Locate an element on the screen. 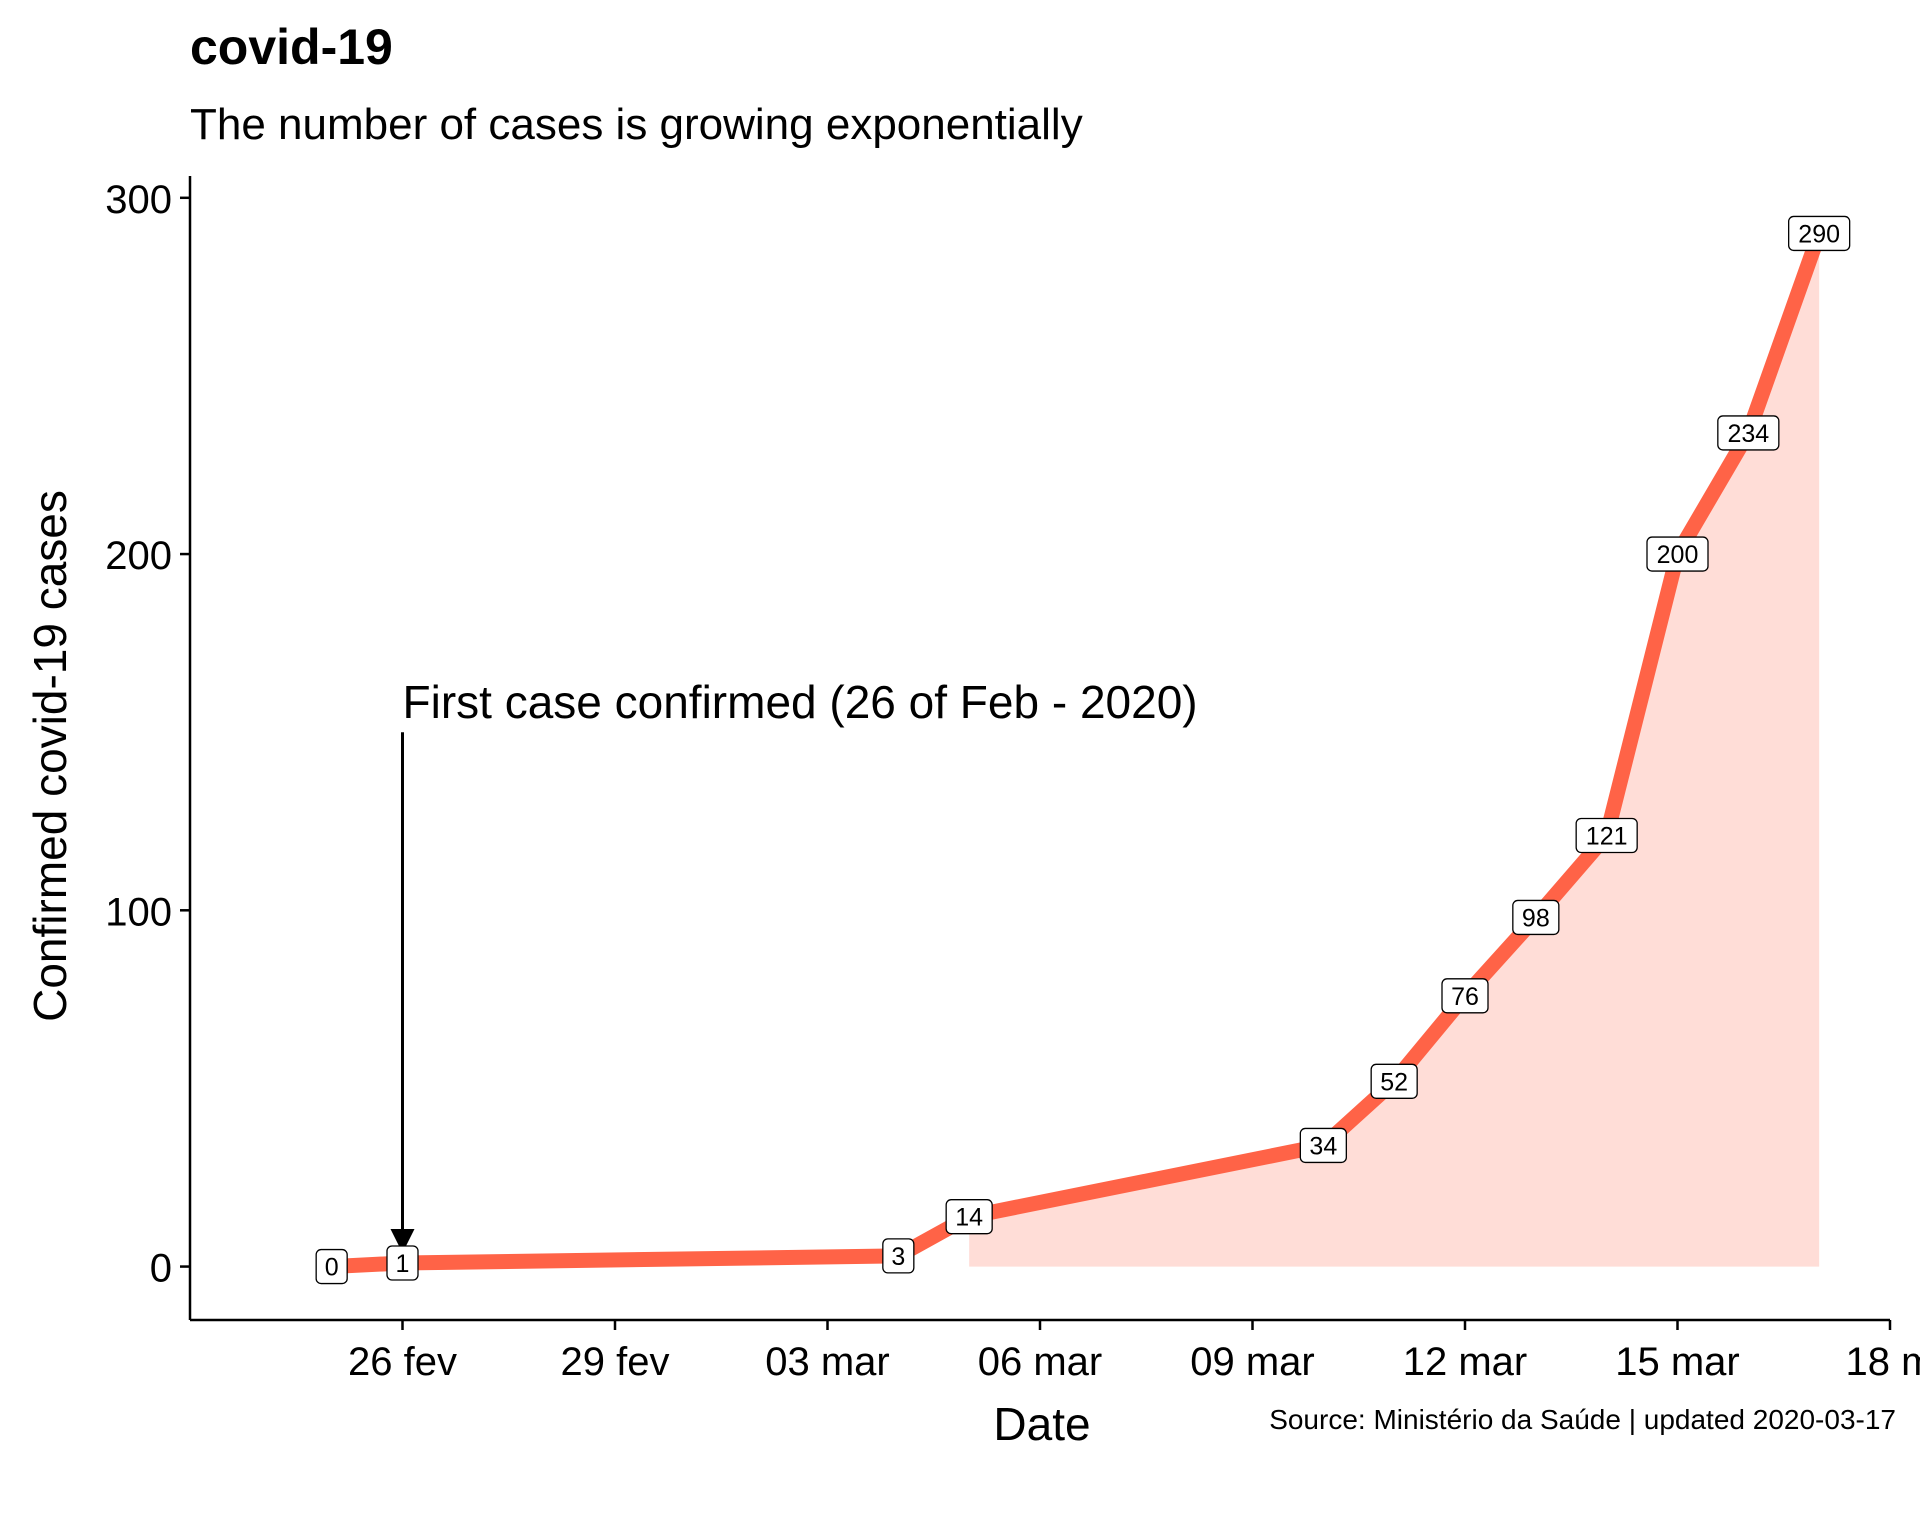 Image resolution: width=1920 pixels, height=1536 pixels. data-label: 234 is located at coordinates (1748, 433).